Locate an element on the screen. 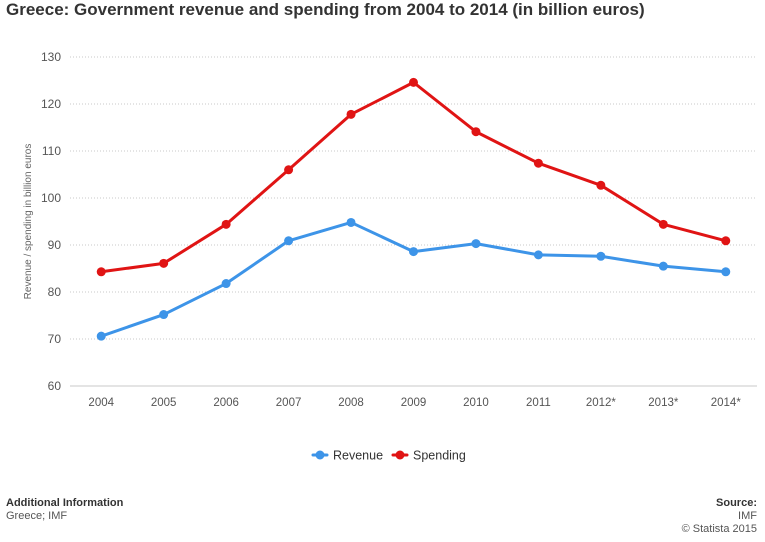 This screenshot has height=542, width=765. x-tick-label: 2012* is located at coordinates (601, 403).